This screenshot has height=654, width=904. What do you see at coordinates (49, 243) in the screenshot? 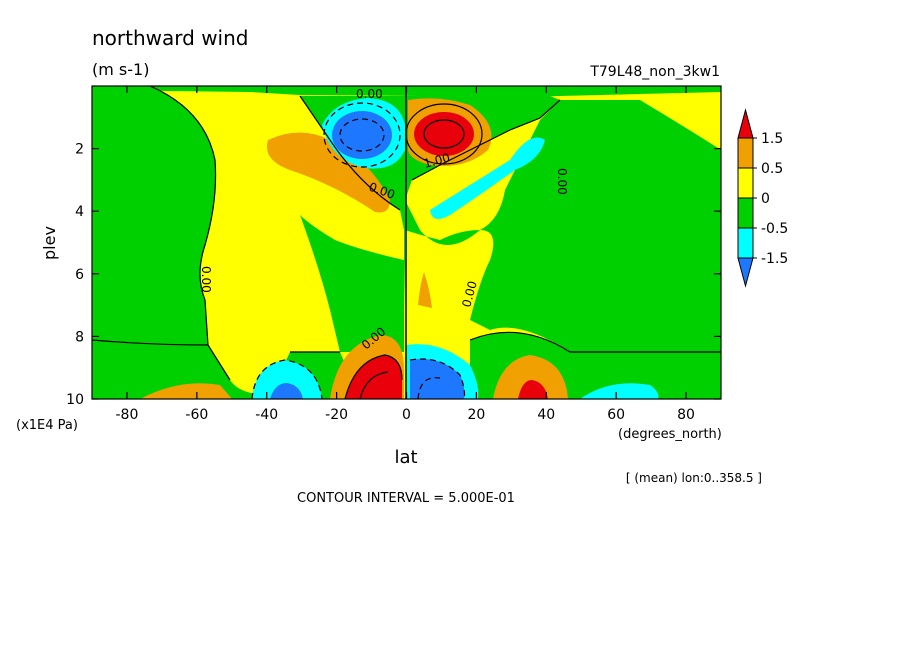
I see `y-axis-label: plev` at bounding box center [49, 243].